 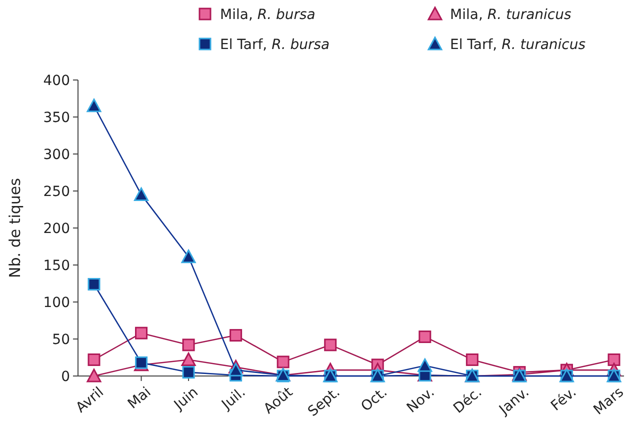 What do you see at coordinates (56, 302) in the screenshot?
I see `y-tick-label: 100` at bounding box center [56, 302].